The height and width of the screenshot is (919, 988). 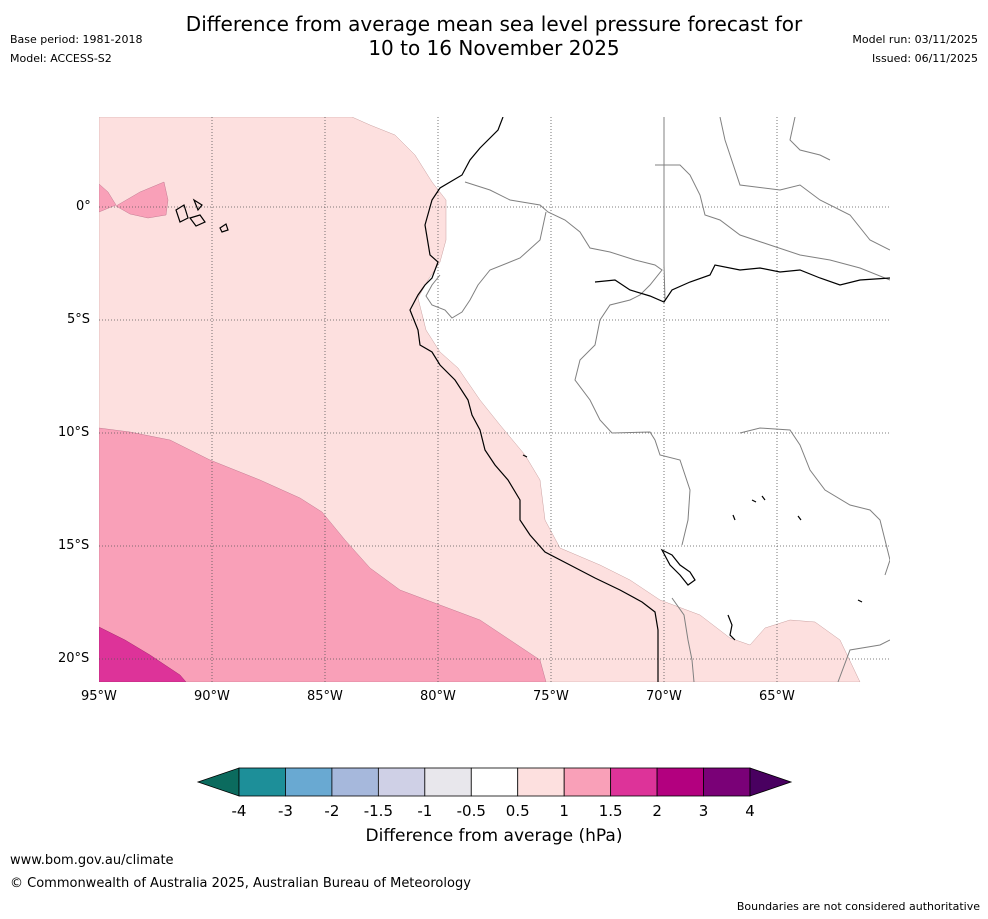 What do you see at coordinates (92, 860) in the screenshot?
I see `website-link: www.bom.gov.au/climate` at bounding box center [92, 860].